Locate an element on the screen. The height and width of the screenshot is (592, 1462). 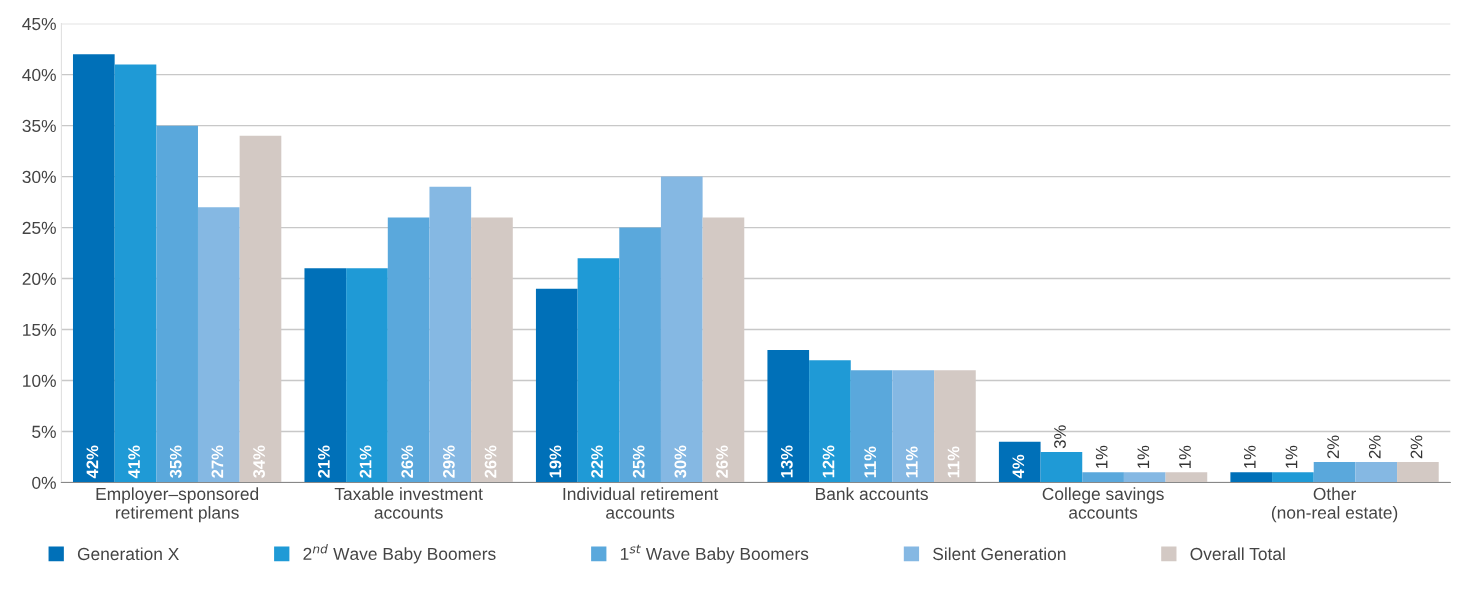
data-label: 3% is located at coordinates (1060, 437).